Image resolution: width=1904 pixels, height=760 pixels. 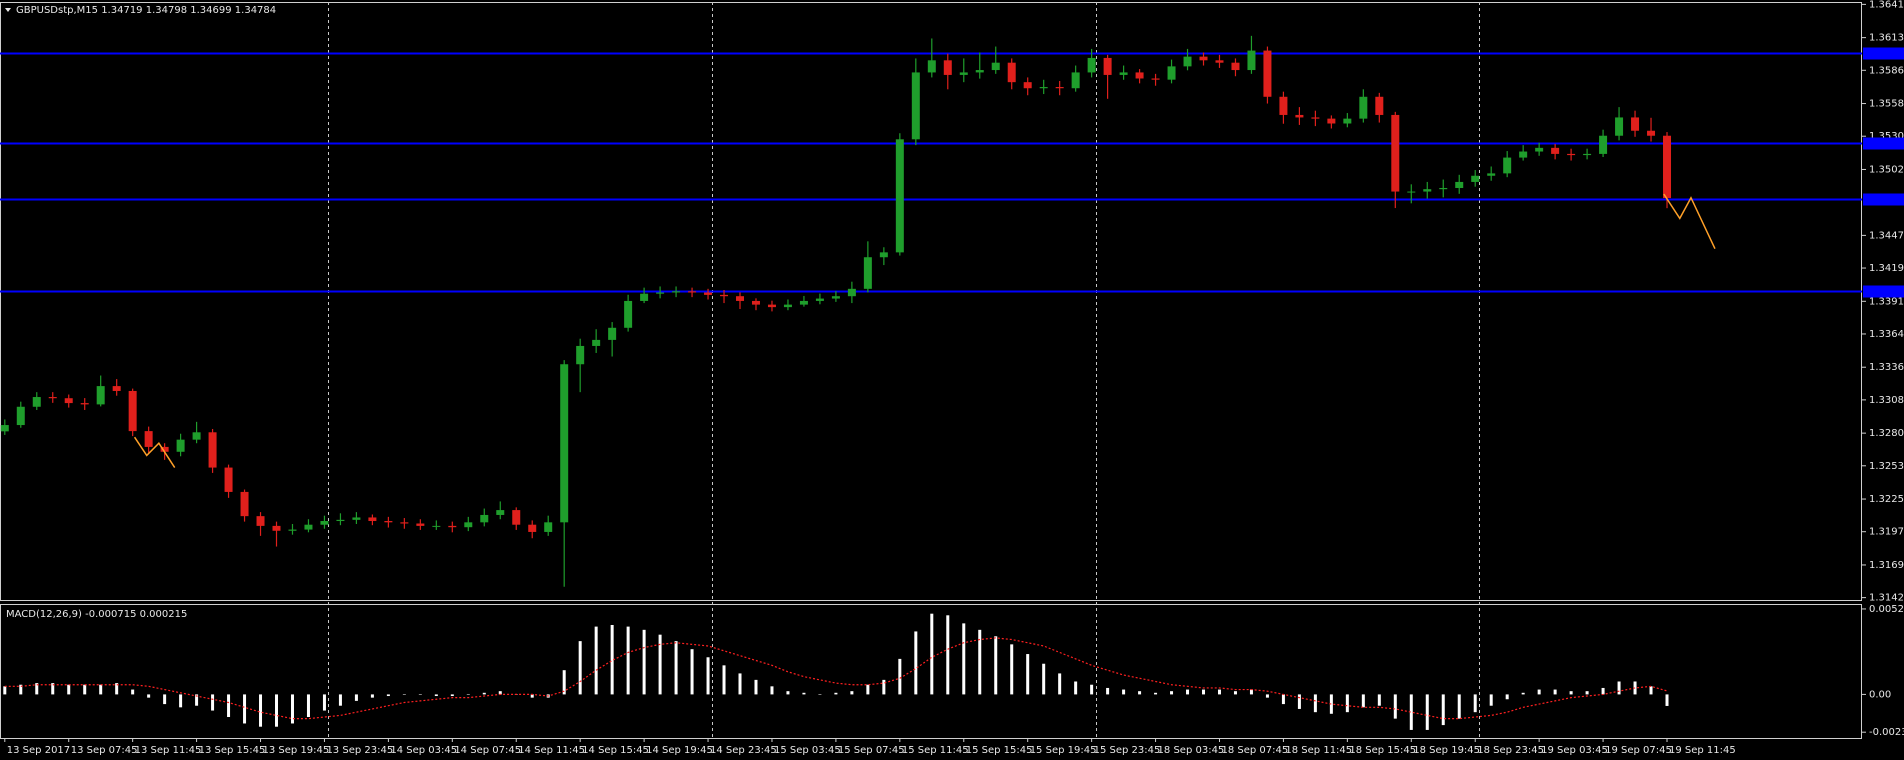 I want to click on y-tick-label: 1.36415, so click(x=1886, y=5).